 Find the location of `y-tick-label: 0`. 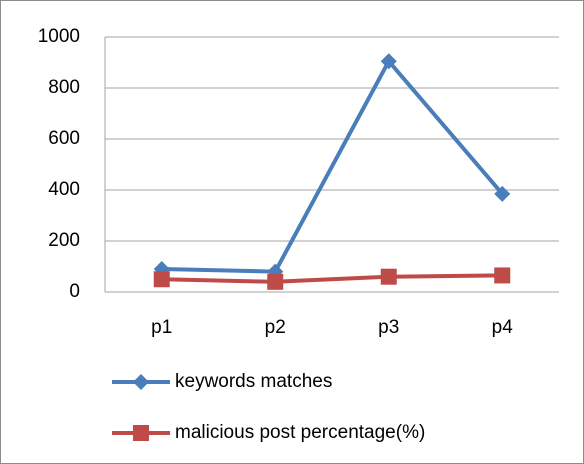

y-tick-label: 0 is located at coordinates (74, 291).